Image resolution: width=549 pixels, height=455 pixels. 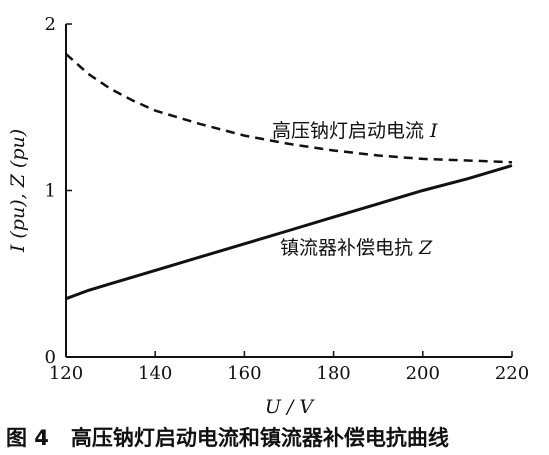 What do you see at coordinates (50, 357) in the screenshot?
I see `y-tick-label: 0` at bounding box center [50, 357].